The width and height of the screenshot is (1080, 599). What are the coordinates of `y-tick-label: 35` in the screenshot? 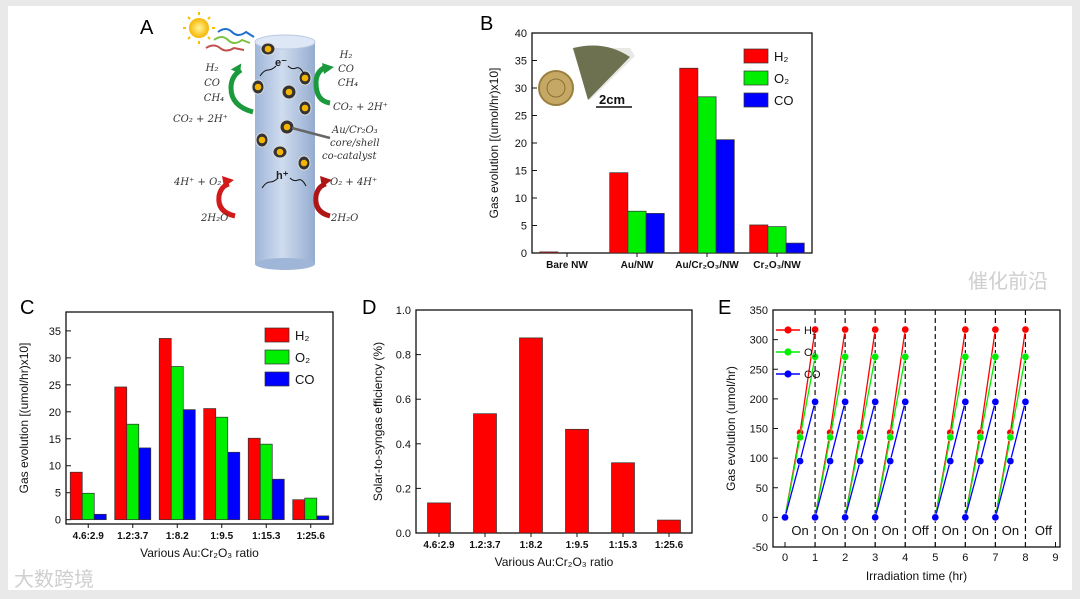 It's located at (55, 332).